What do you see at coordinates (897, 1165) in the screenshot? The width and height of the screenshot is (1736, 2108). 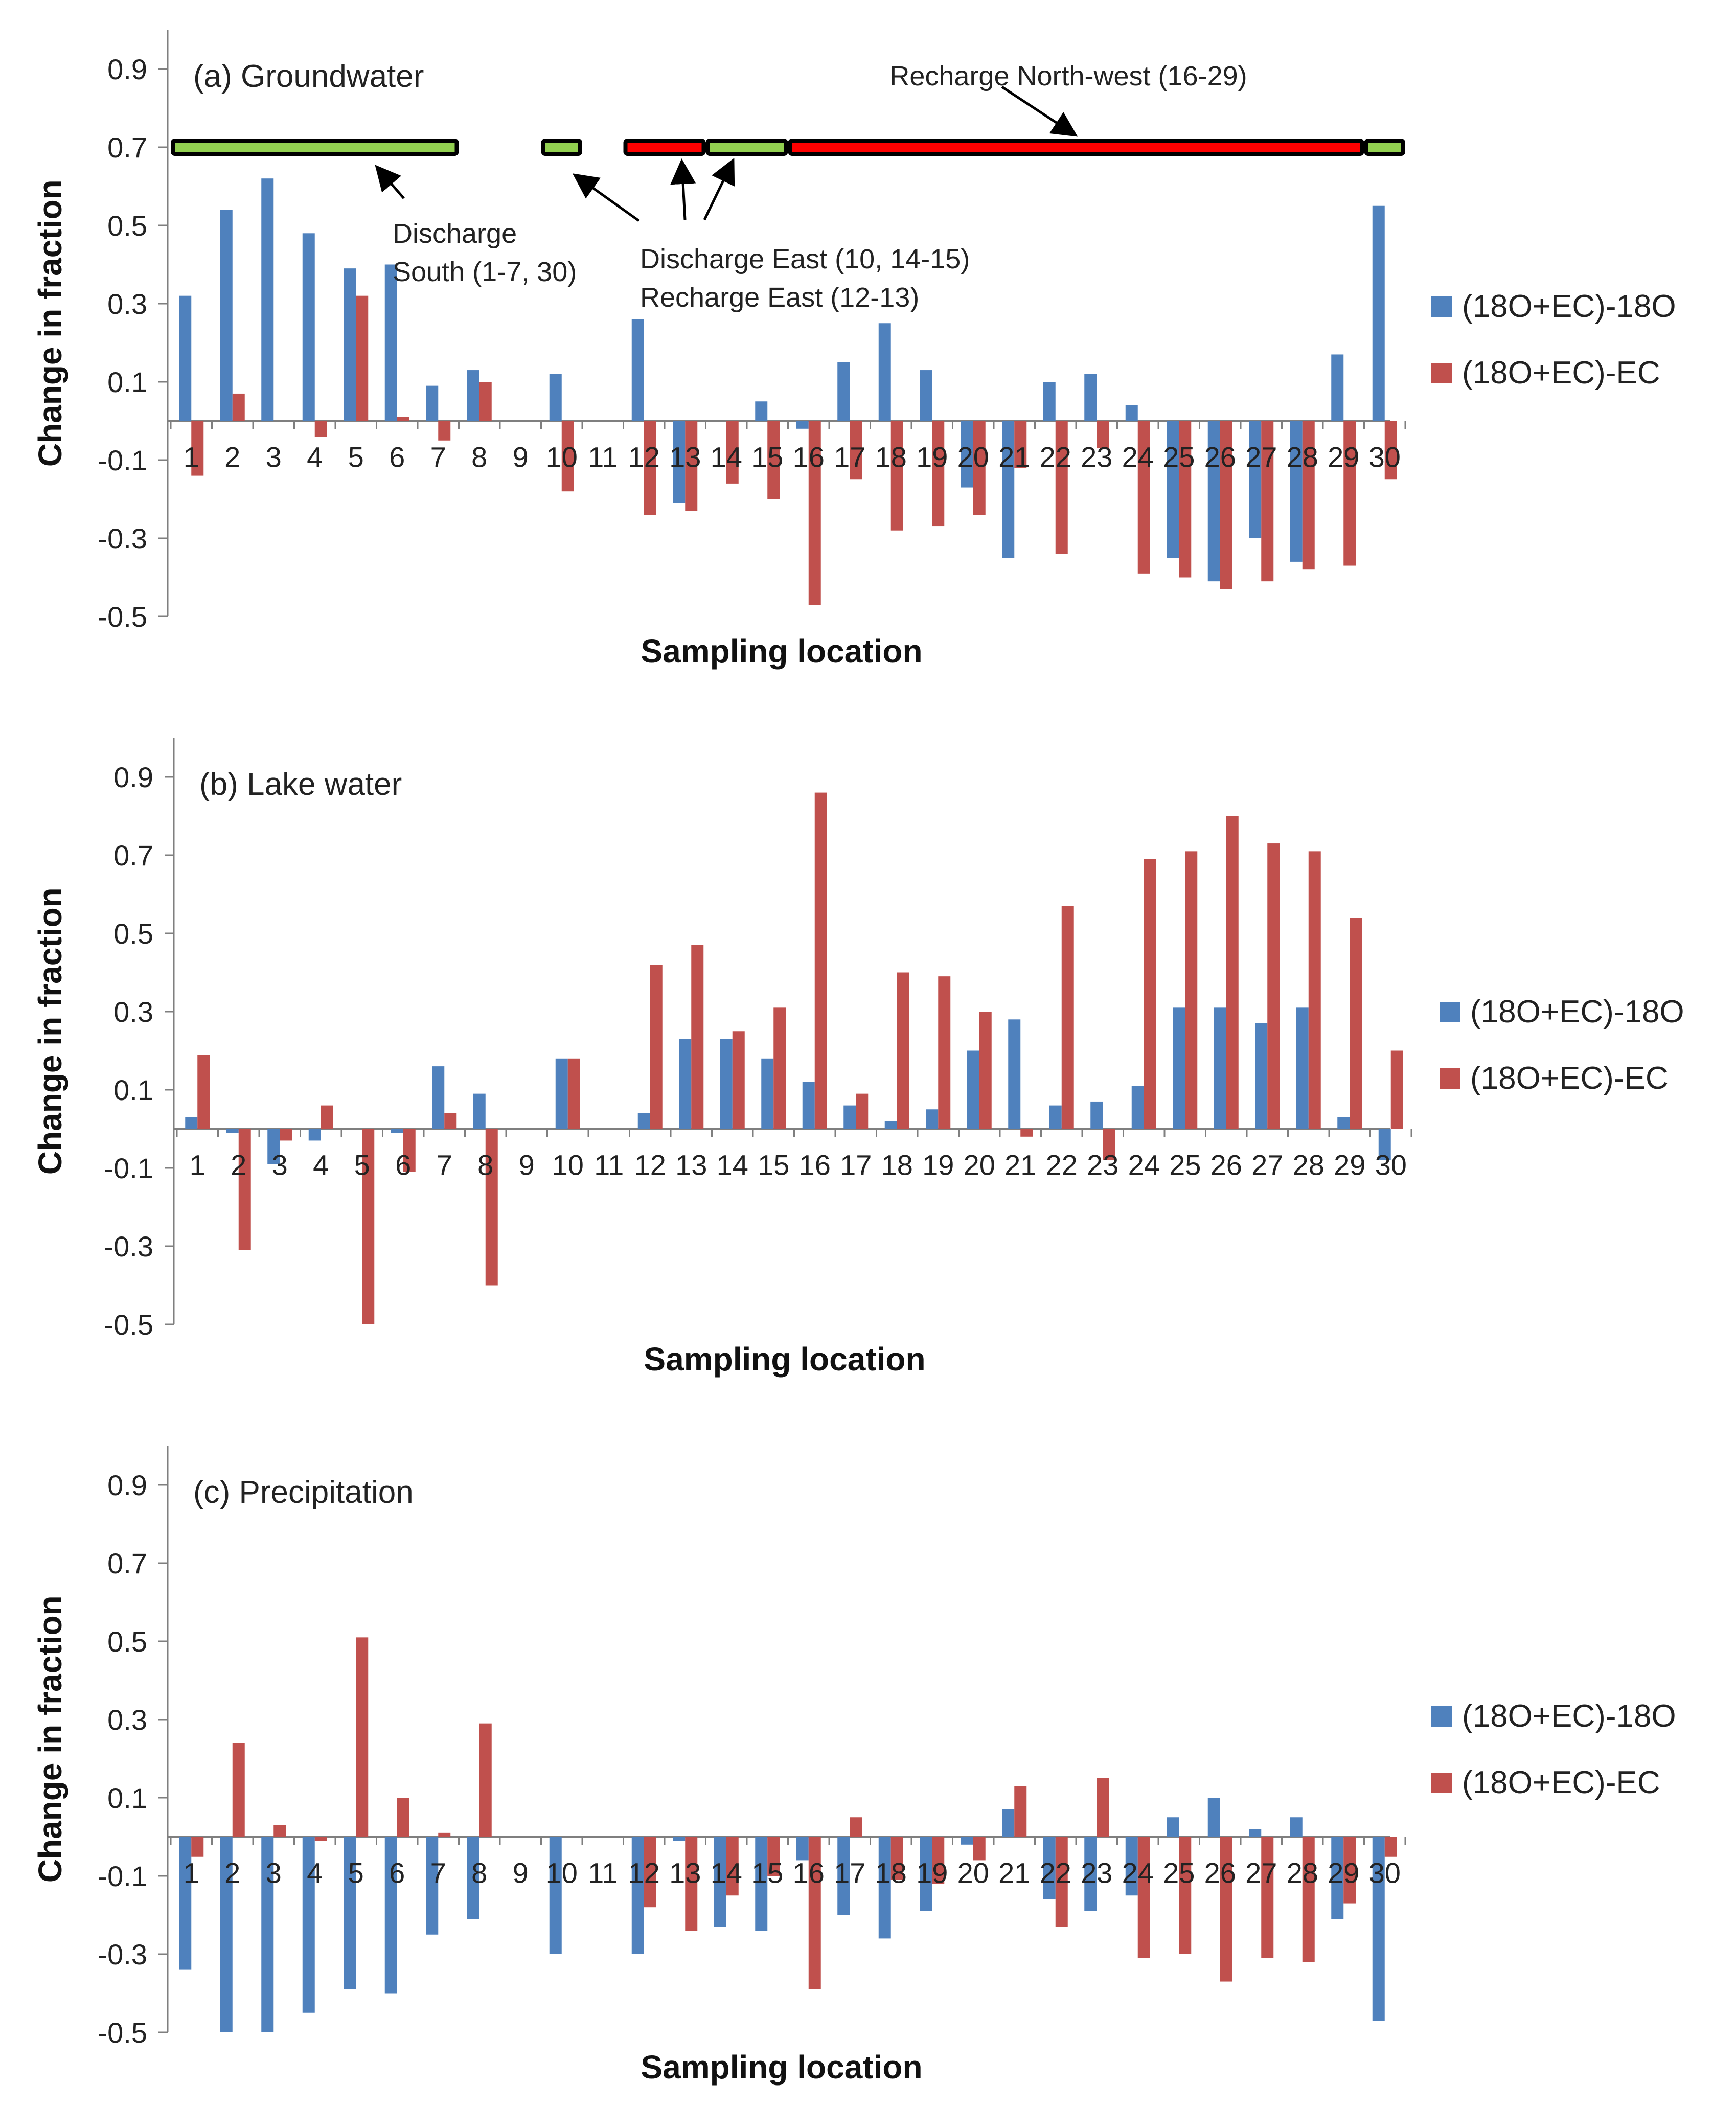 I see `x-category-label: 18` at bounding box center [897, 1165].